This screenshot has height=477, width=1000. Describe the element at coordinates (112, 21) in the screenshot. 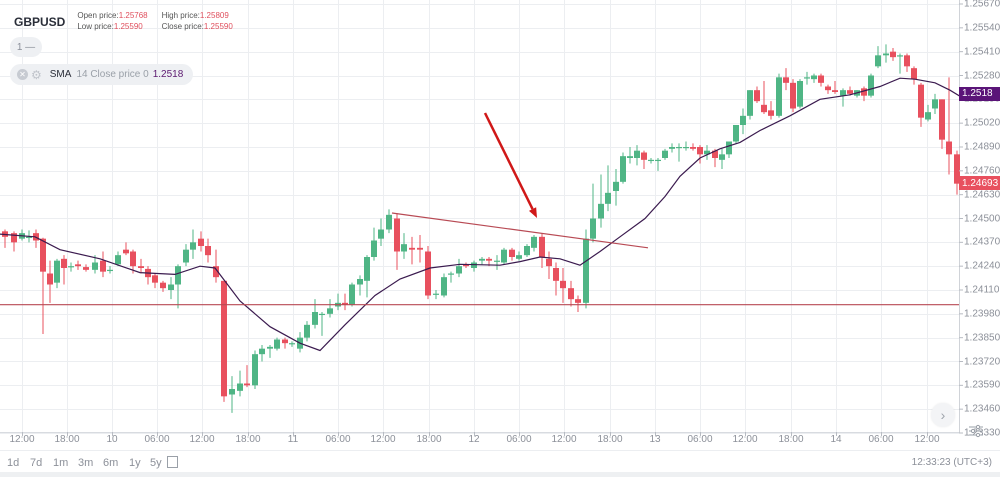

I see `ohlc-col-1: Open price:1.25768 Low price:1.25590` at that location.